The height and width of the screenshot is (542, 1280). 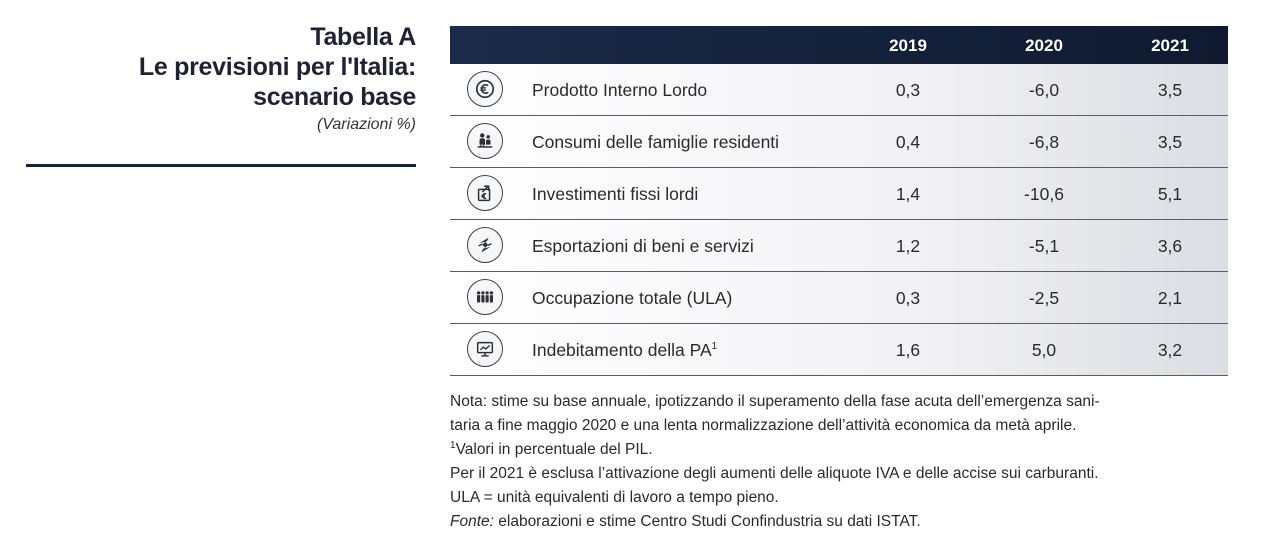 I want to click on cell-2019: 1,2, so click(x=908, y=246).